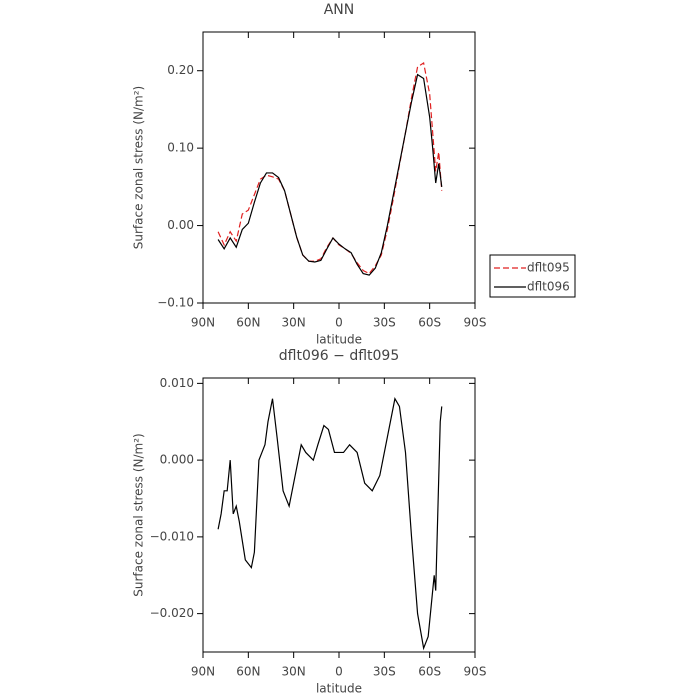 Image resolution: width=700 pixels, height=700 pixels. Describe the element at coordinates (180, 70) in the screenshot. I see `y-tick-label: 0.20` at that location.